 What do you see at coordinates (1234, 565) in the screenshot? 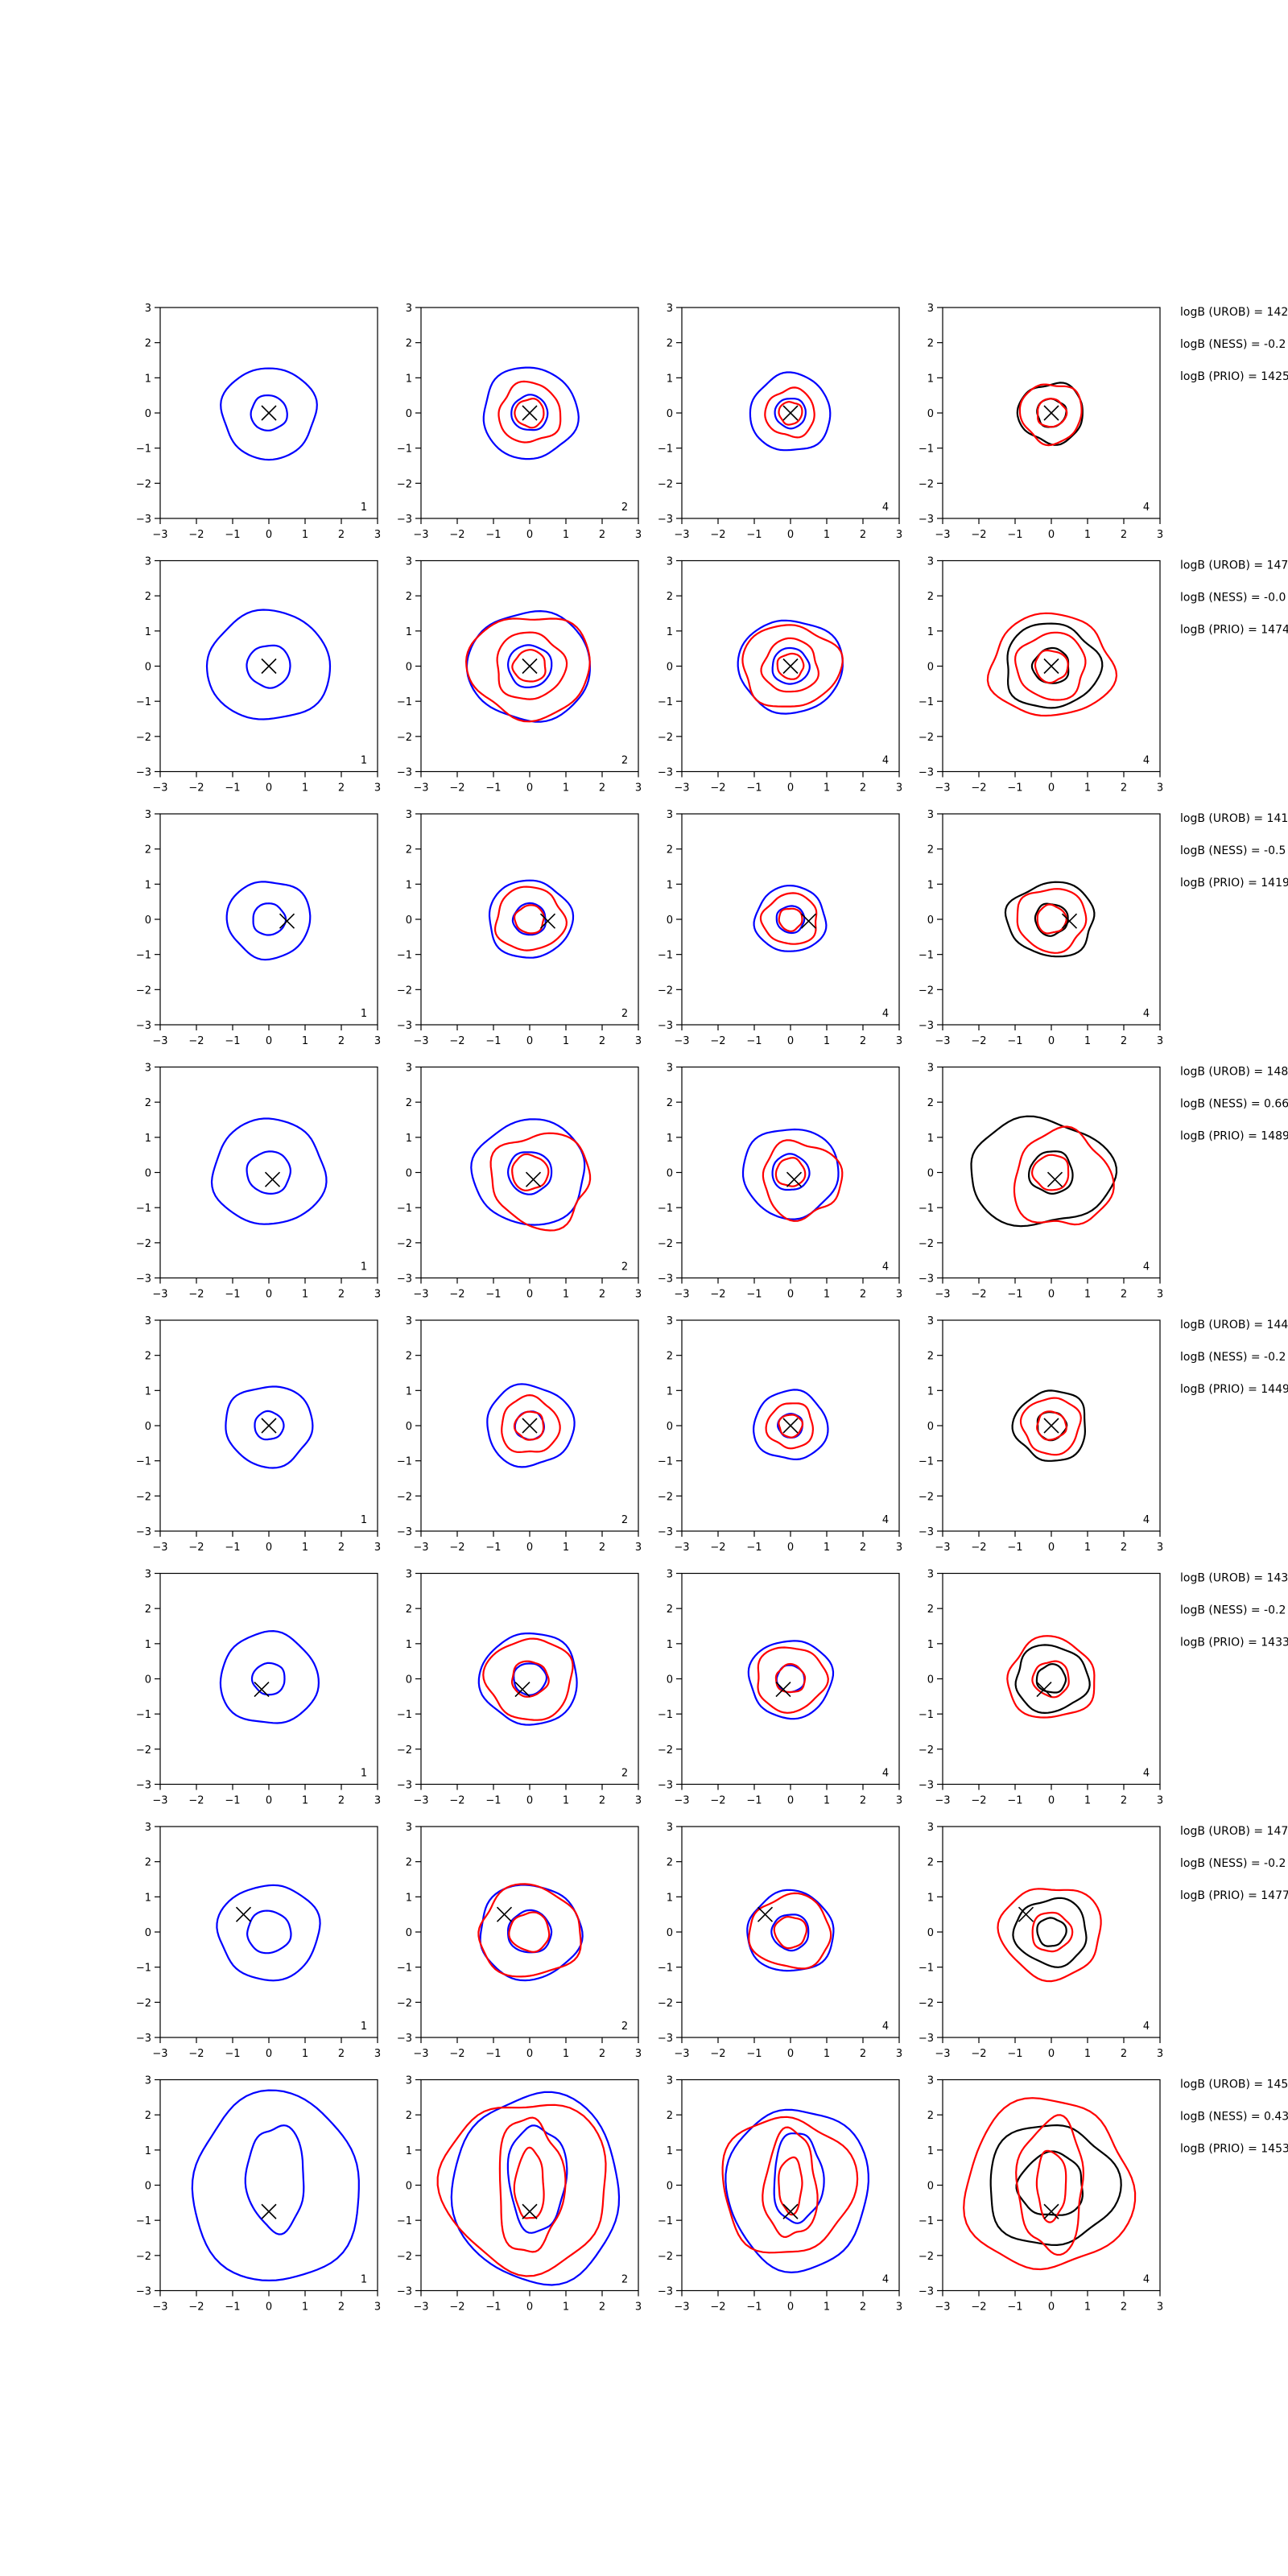
I see `logb-annotation: logB (UROB) = 147` at bounding box center [1234, 565].